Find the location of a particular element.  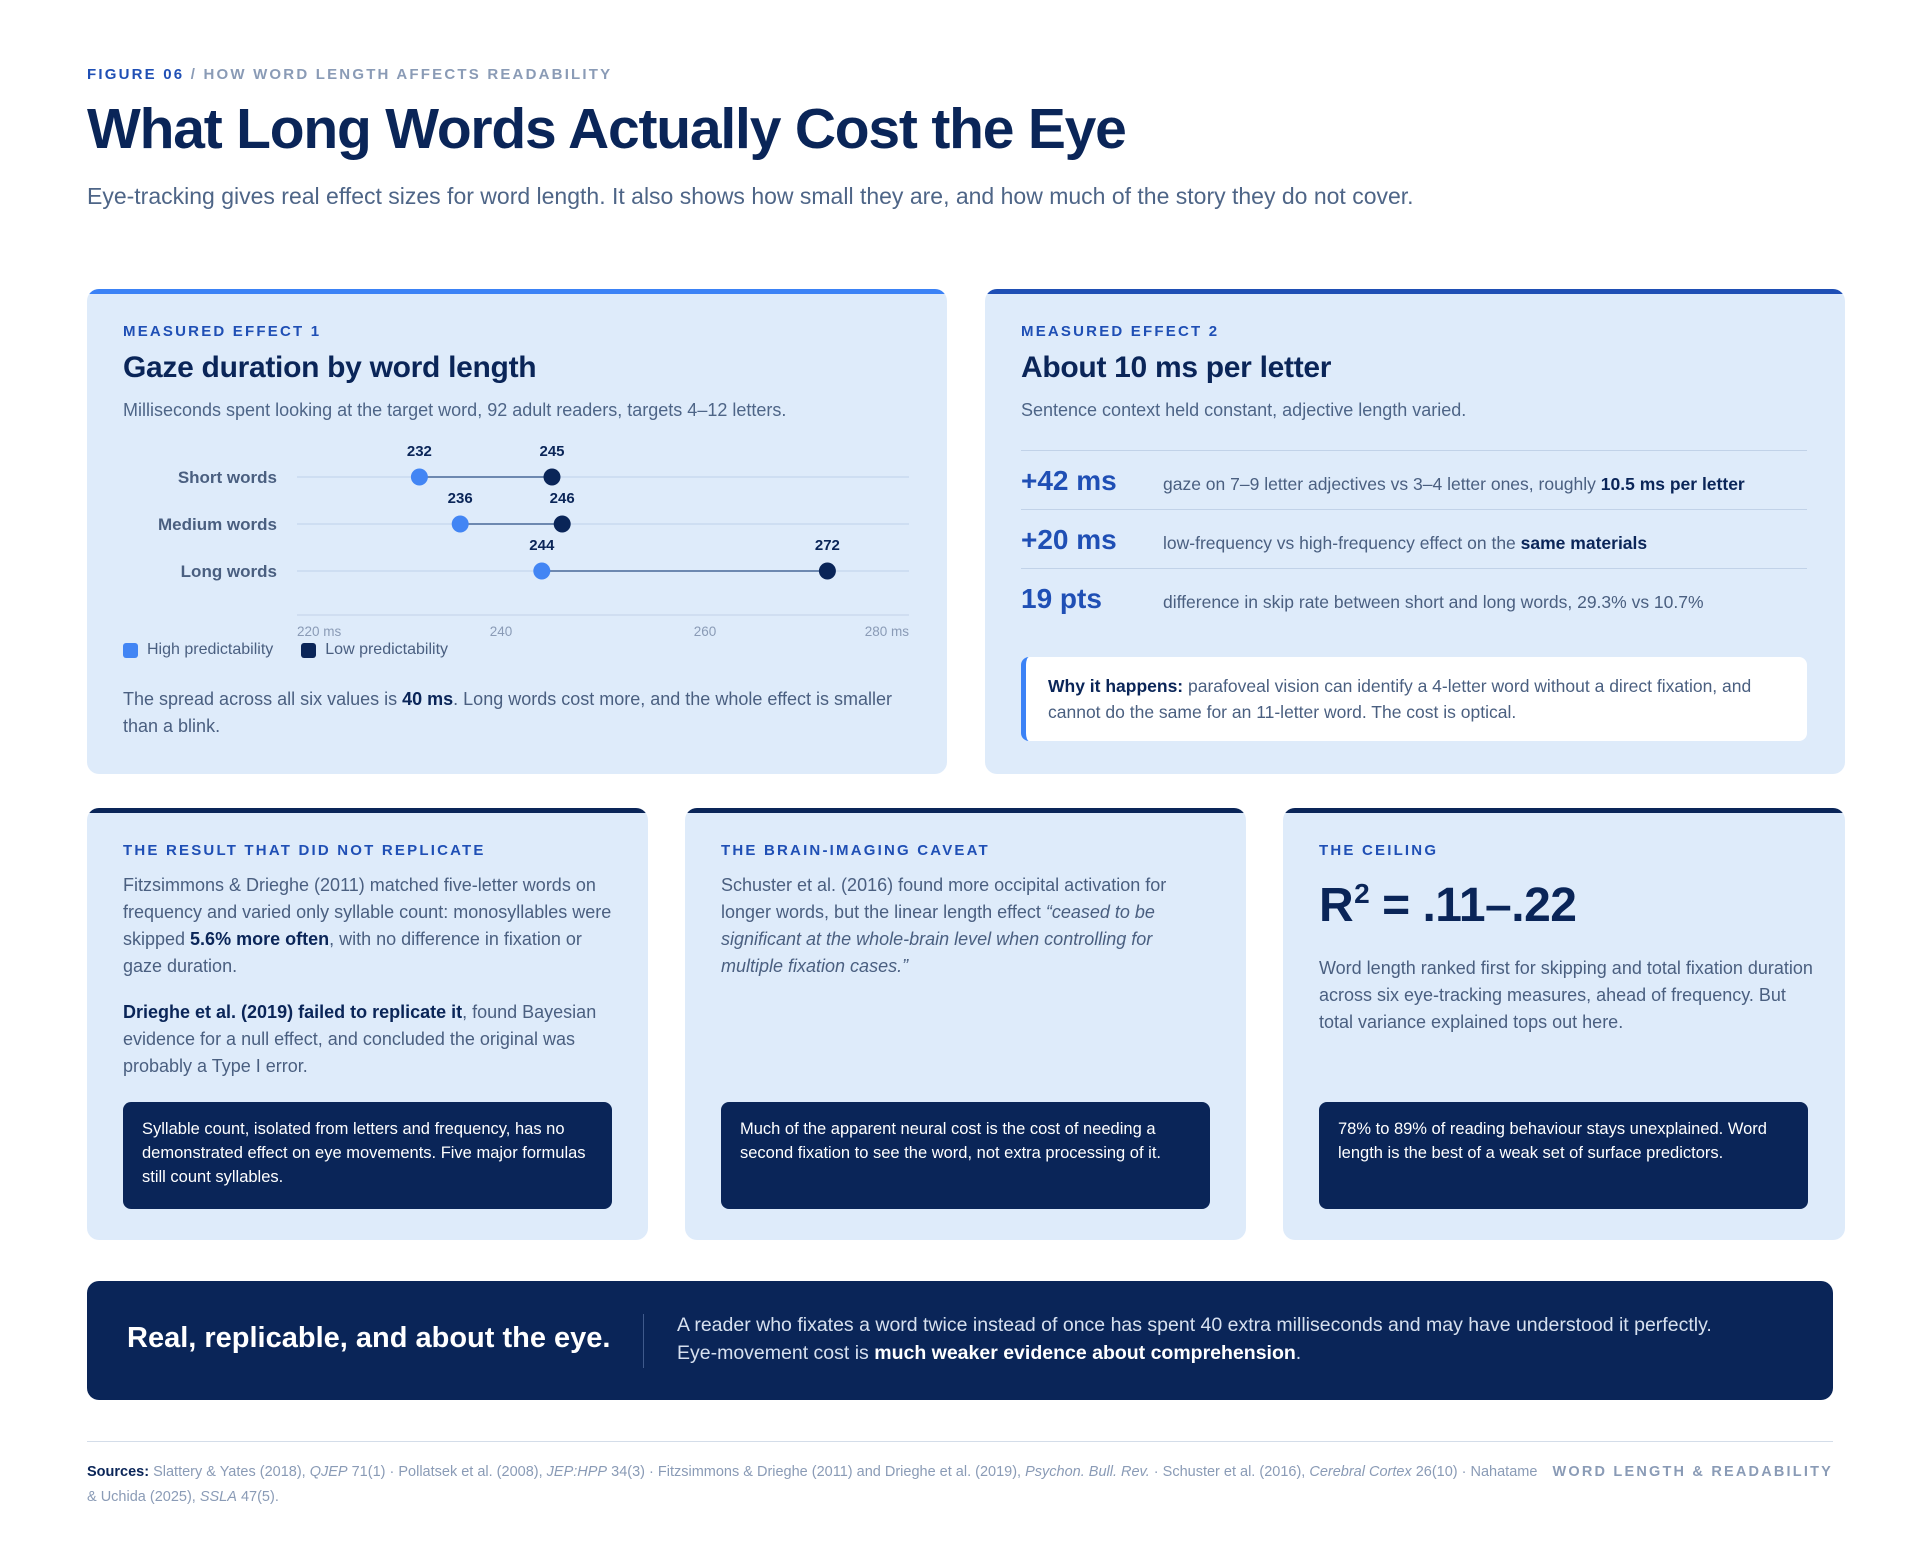

banner-headline: Real, replicable, and about the eye. is located at coordinates (369, 1338).